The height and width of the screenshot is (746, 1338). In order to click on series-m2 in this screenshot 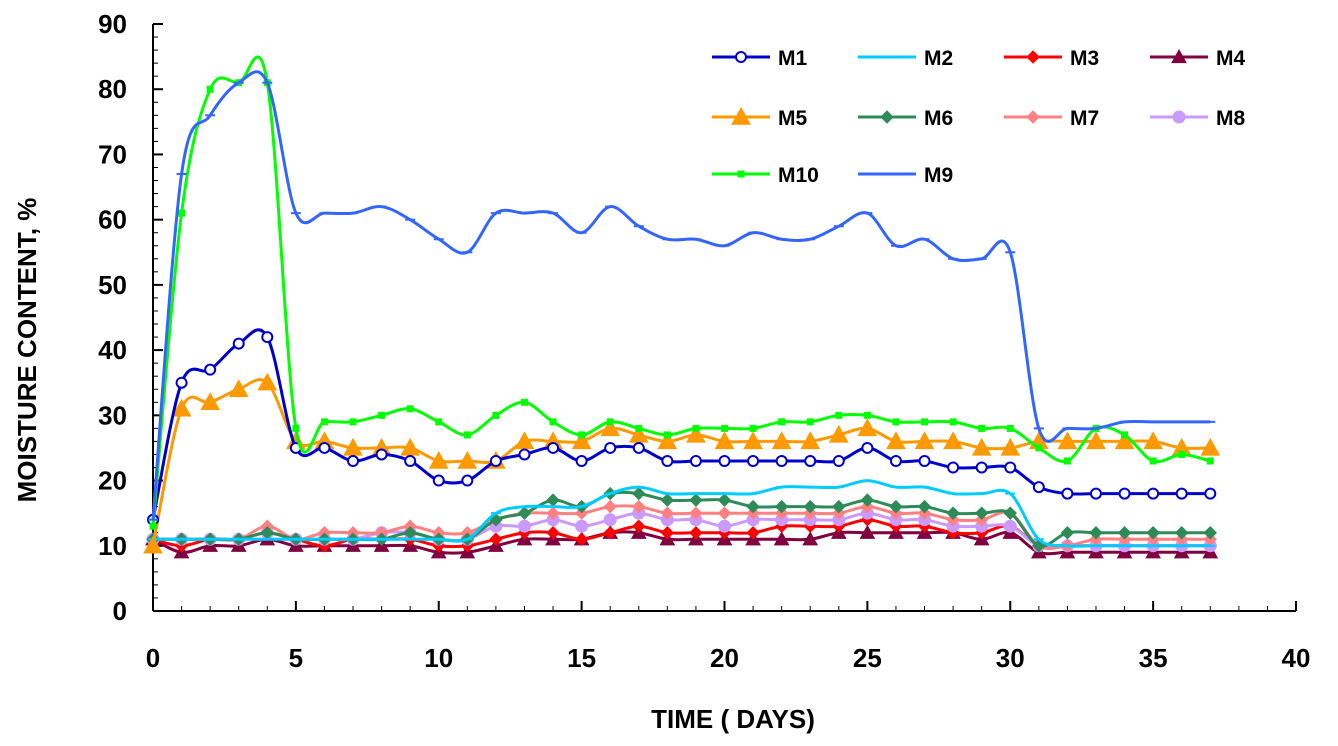, I will do `click(682, 513)`.